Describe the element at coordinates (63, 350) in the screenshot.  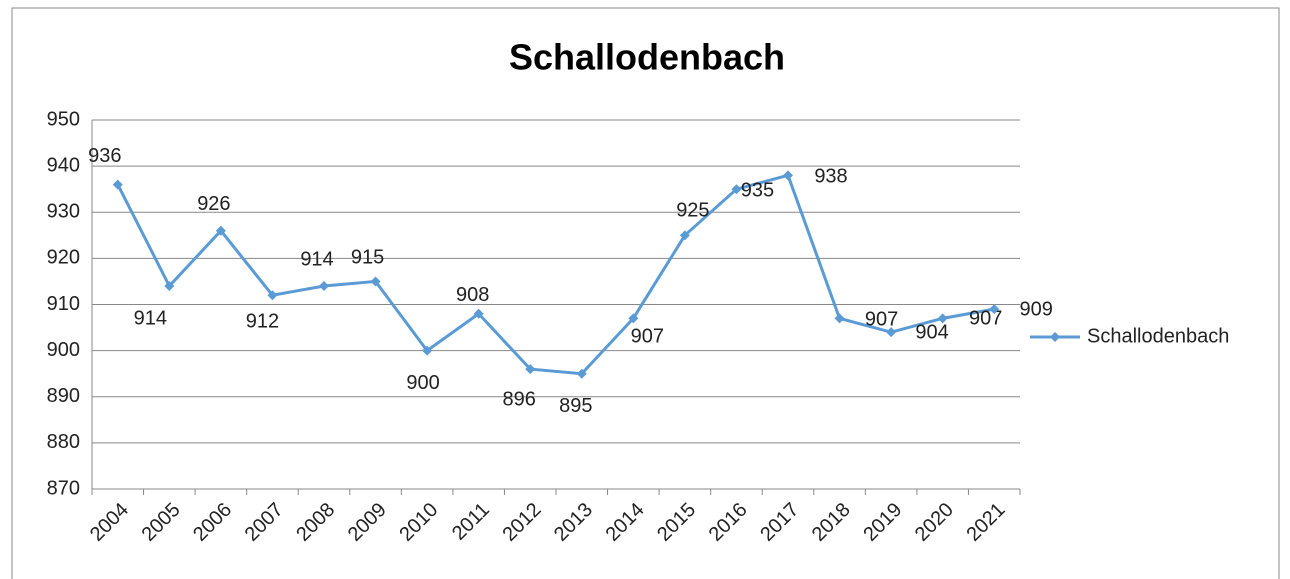
I see `y-tick-label: 900` at that location.